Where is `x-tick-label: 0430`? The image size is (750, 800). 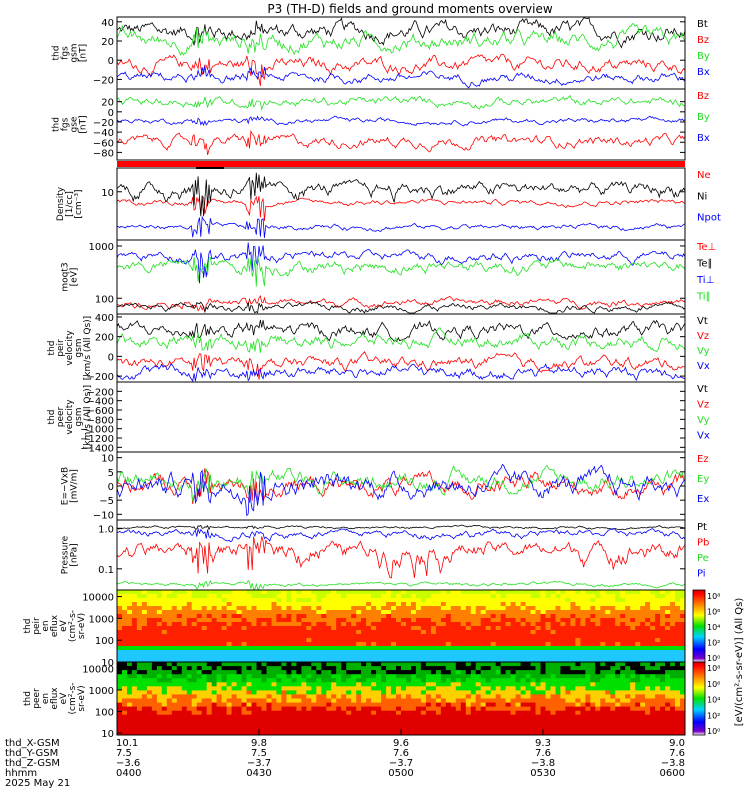 x-tick-label: 0430 is located at coordinates (258, 773).